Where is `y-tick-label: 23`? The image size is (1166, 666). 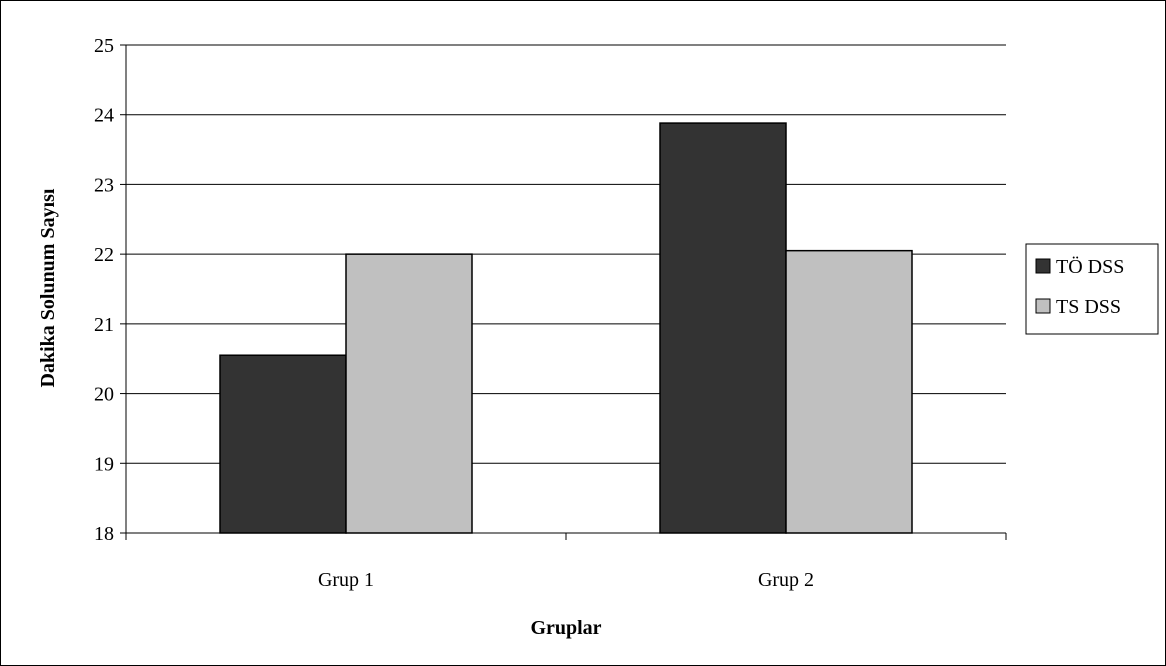 y-tick-label: 23 is located at coordinates (104, 185).